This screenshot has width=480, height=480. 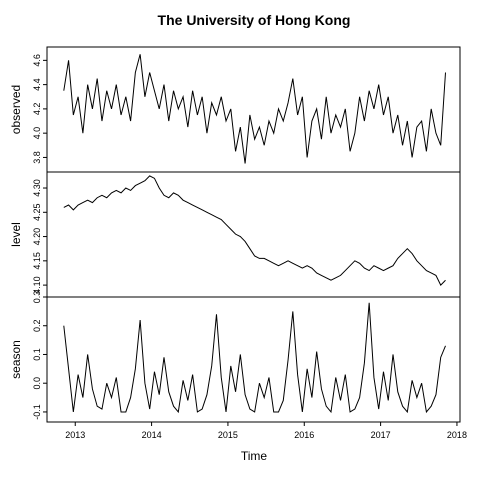 What do you see at coordinates (37, 297) in the screenshot?
I see `y-tick-label: 0.3` at bounding box center [37, 297].